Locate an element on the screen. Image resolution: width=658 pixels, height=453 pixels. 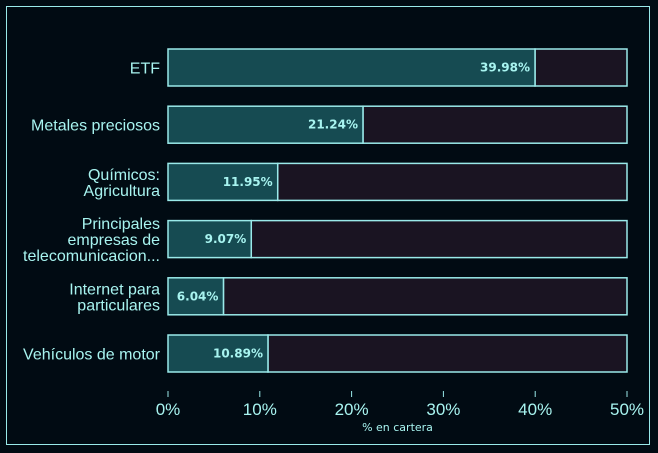
bar-value-label: 39.98% is located at coordinates (505, 68).